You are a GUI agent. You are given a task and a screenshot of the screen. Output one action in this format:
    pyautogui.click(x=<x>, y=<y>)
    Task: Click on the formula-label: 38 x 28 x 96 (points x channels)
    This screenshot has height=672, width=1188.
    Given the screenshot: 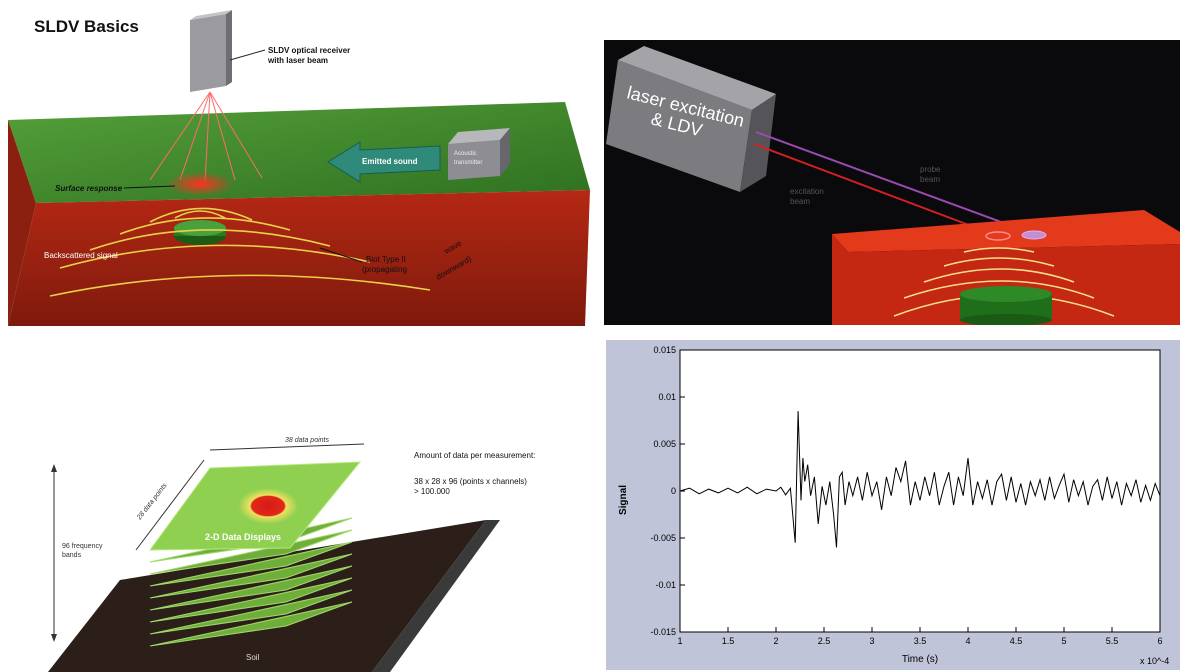 What is the action you would take?
    pyautogui.click(x=470, y=481)
    